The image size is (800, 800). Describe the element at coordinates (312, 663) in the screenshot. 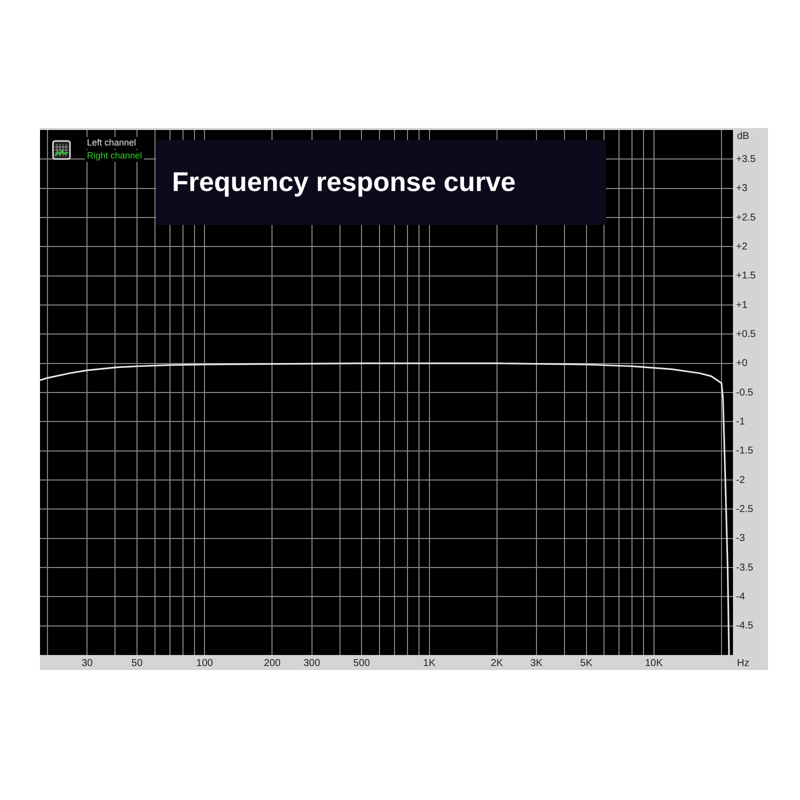

I see `x-tick-label: 300` at that location.